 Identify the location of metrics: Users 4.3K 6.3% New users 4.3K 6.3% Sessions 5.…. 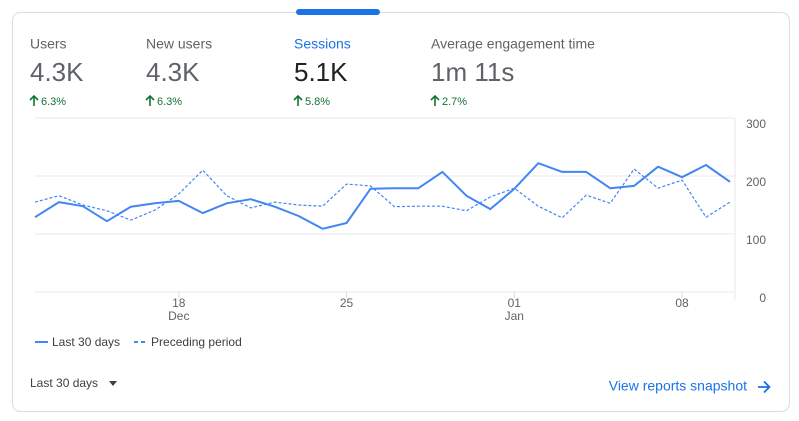
(312, 72).